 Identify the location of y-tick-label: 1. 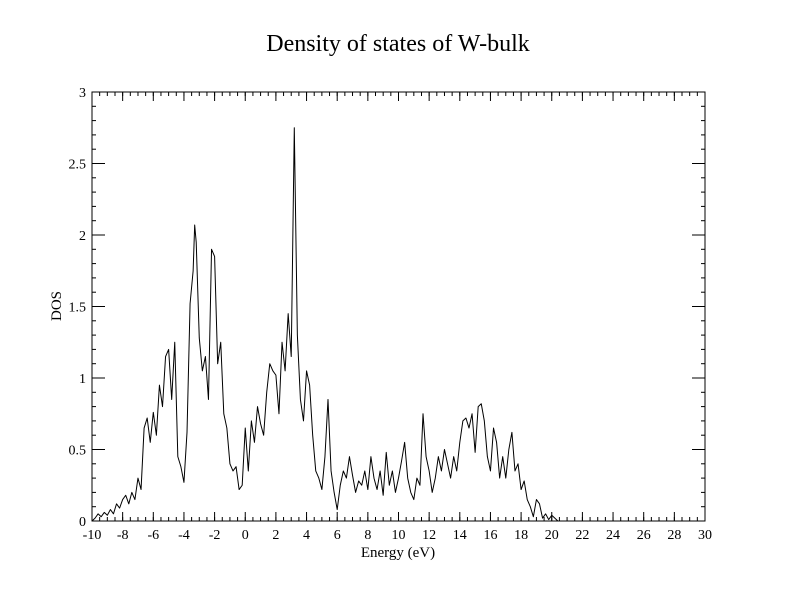
(82, 379).